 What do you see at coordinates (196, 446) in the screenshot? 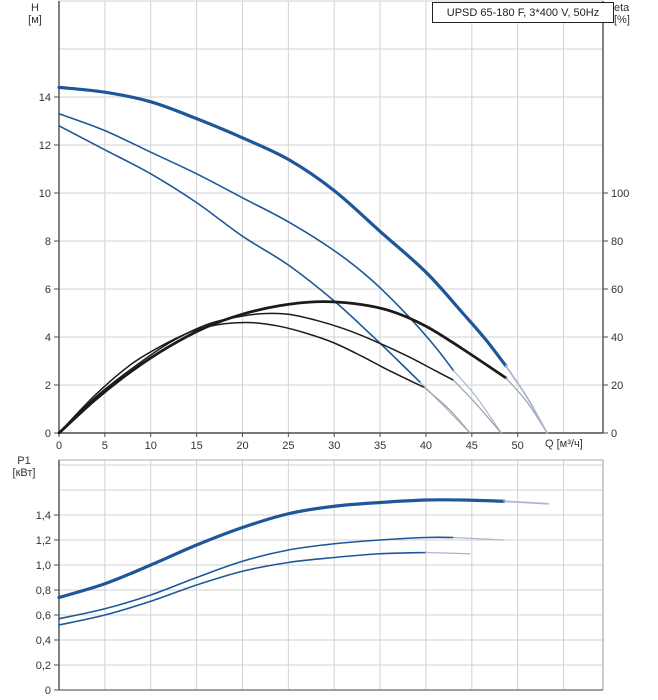
I see `svg-text: 15` at bounding box center [196, 446].